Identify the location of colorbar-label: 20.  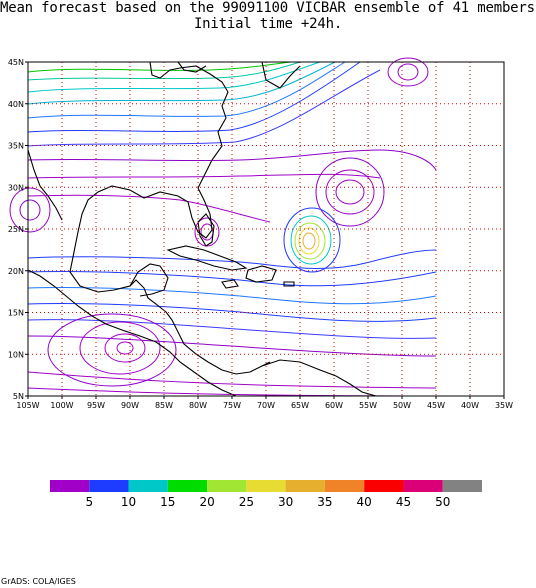
(206, 502).